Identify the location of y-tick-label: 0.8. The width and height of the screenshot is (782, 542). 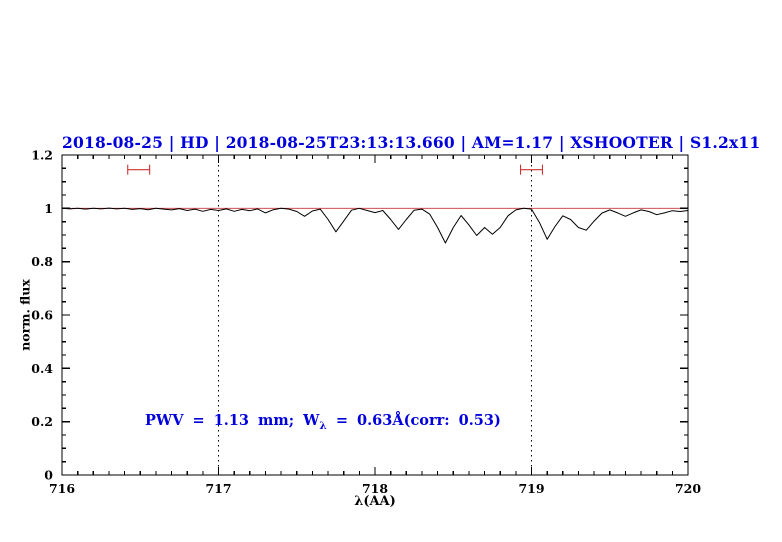
(42, 261).